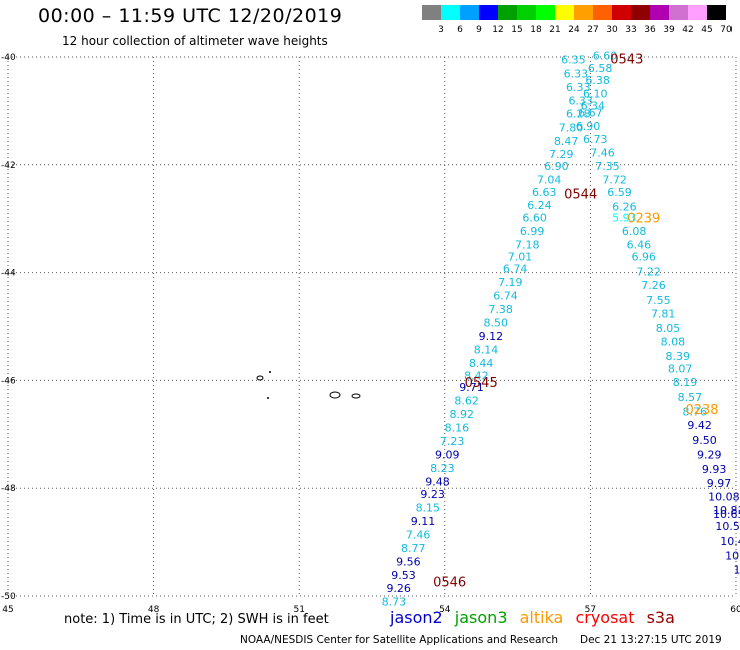  Describe the element at coordinates (634, 231) in the screenshot. I see `swh-value: 6.08` at that location.